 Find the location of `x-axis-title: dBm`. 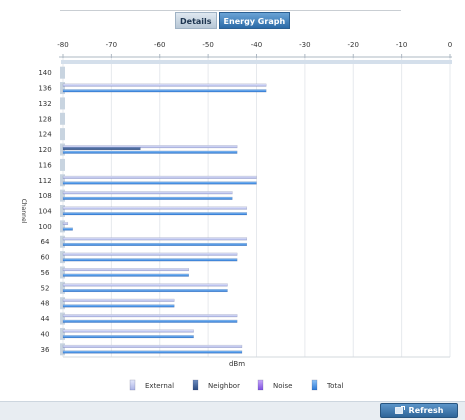

x-axis-title: dBm is located at coordinates (237, 364).